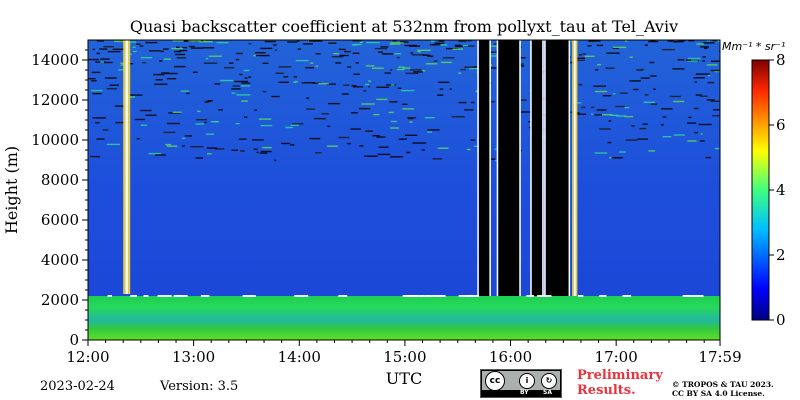  I want to click on colorbar-tick-label: 2, so click(781, 255).